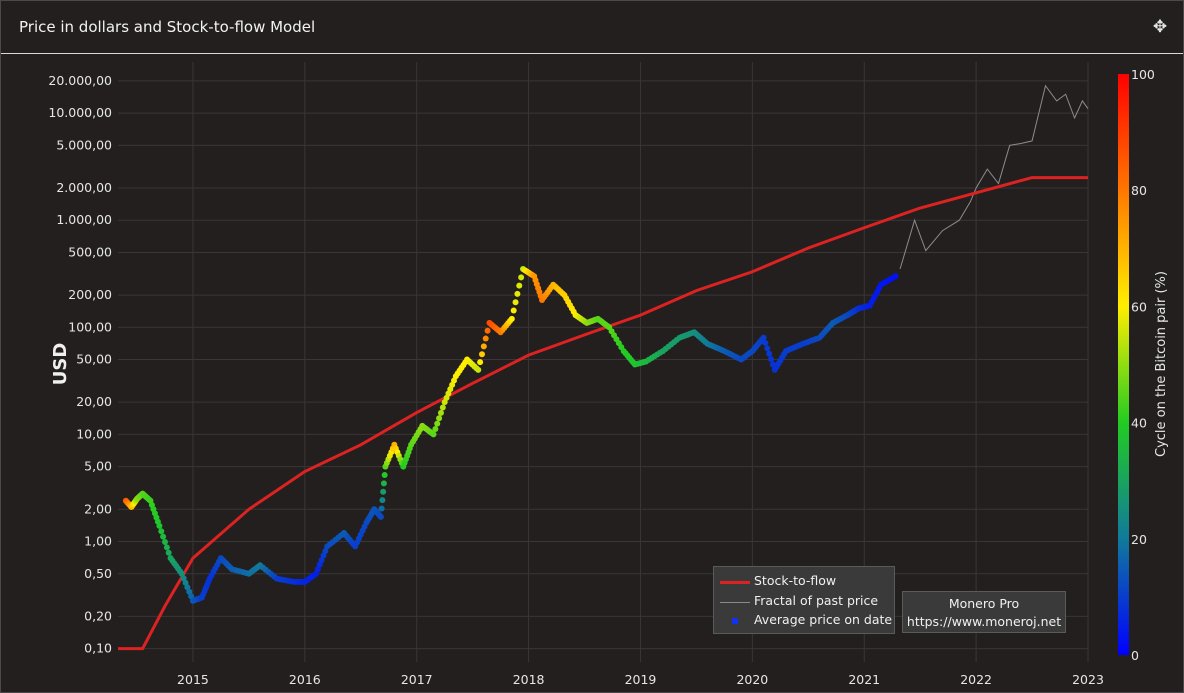 The width and height of the screenshot is (1184, 693). I want to click on x-tick-label: 2017, so click(417, 679).